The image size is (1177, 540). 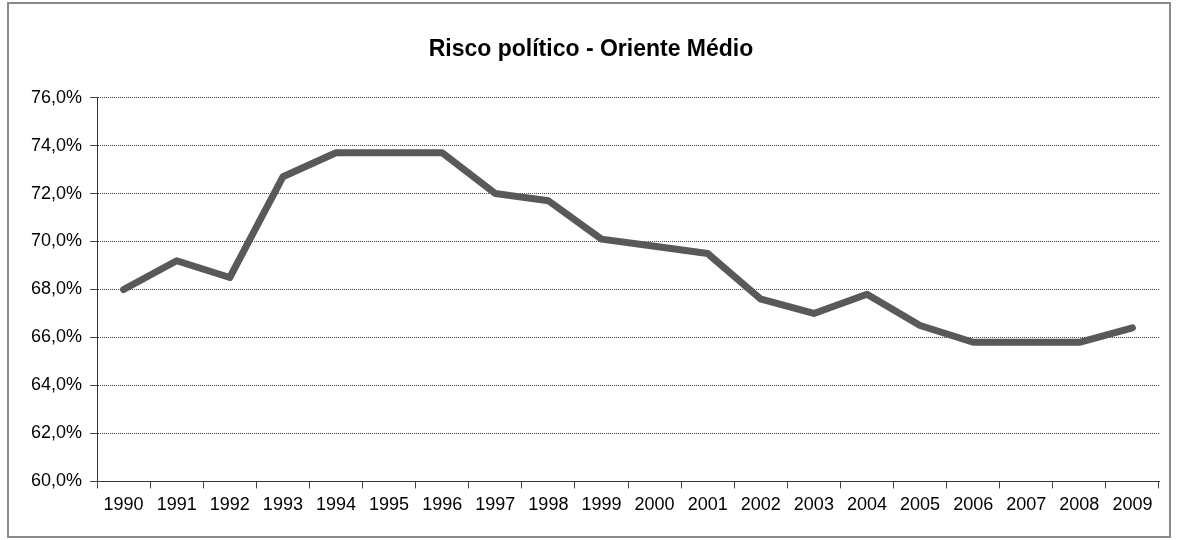 What do you see at coordinates (56, 192) in the screenshot?
I see `y-tick-label: 72,0%` at bounding box center [56, 192].